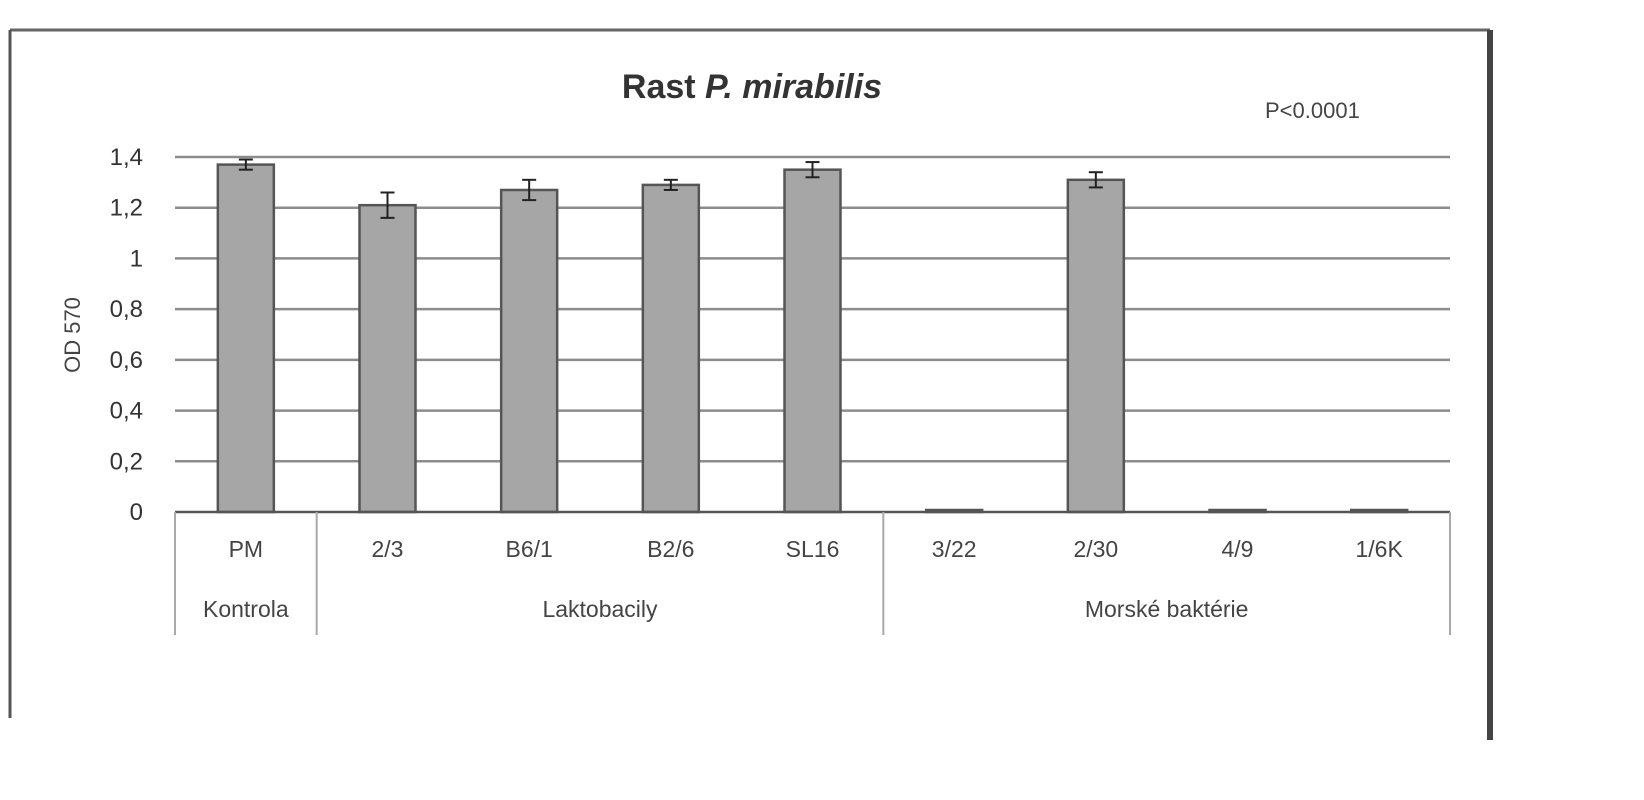  Describe the element at coordinates (246, 549) in the screenshot. I see `x-tick-label: PM` at that location.